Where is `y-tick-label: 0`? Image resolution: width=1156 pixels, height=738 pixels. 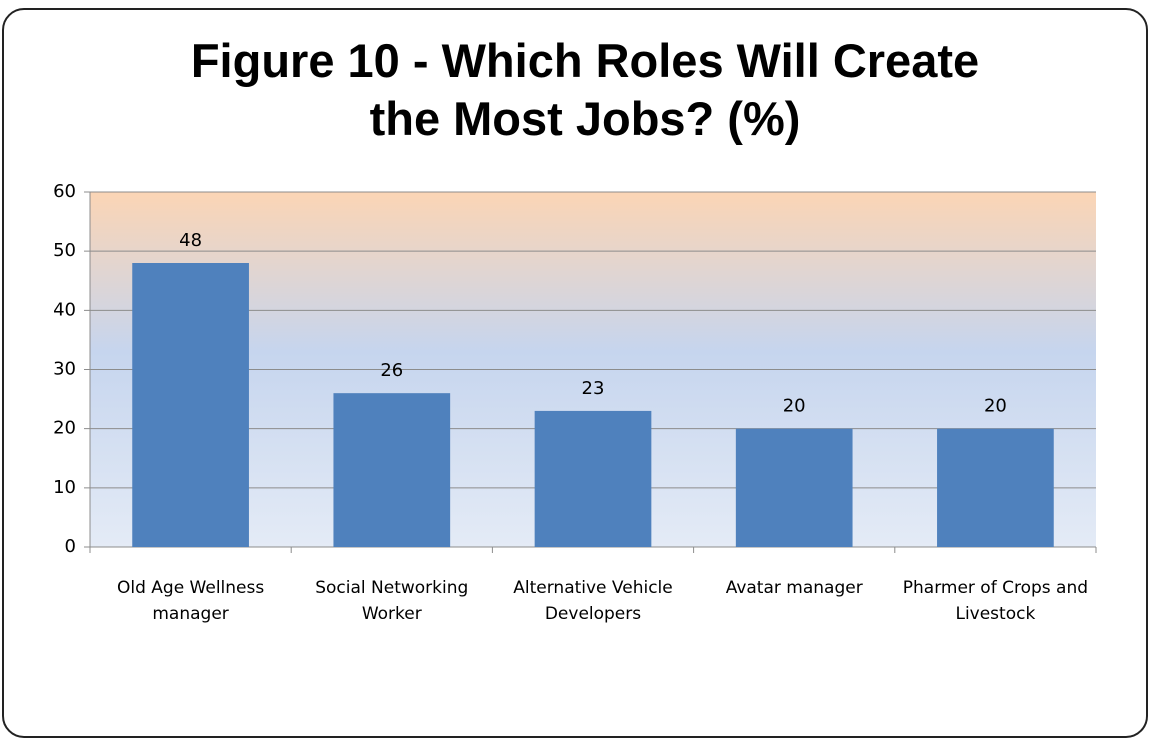 y-tick-label: 0 is located at coordinates (70, 546).